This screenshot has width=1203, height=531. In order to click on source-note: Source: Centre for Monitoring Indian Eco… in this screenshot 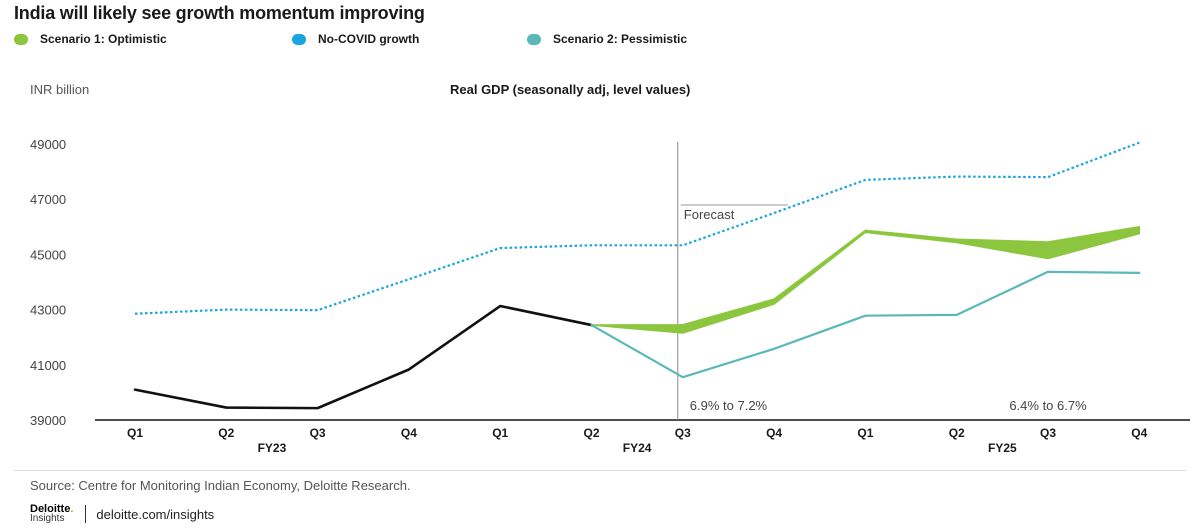, I will do `click(220, 485)`.